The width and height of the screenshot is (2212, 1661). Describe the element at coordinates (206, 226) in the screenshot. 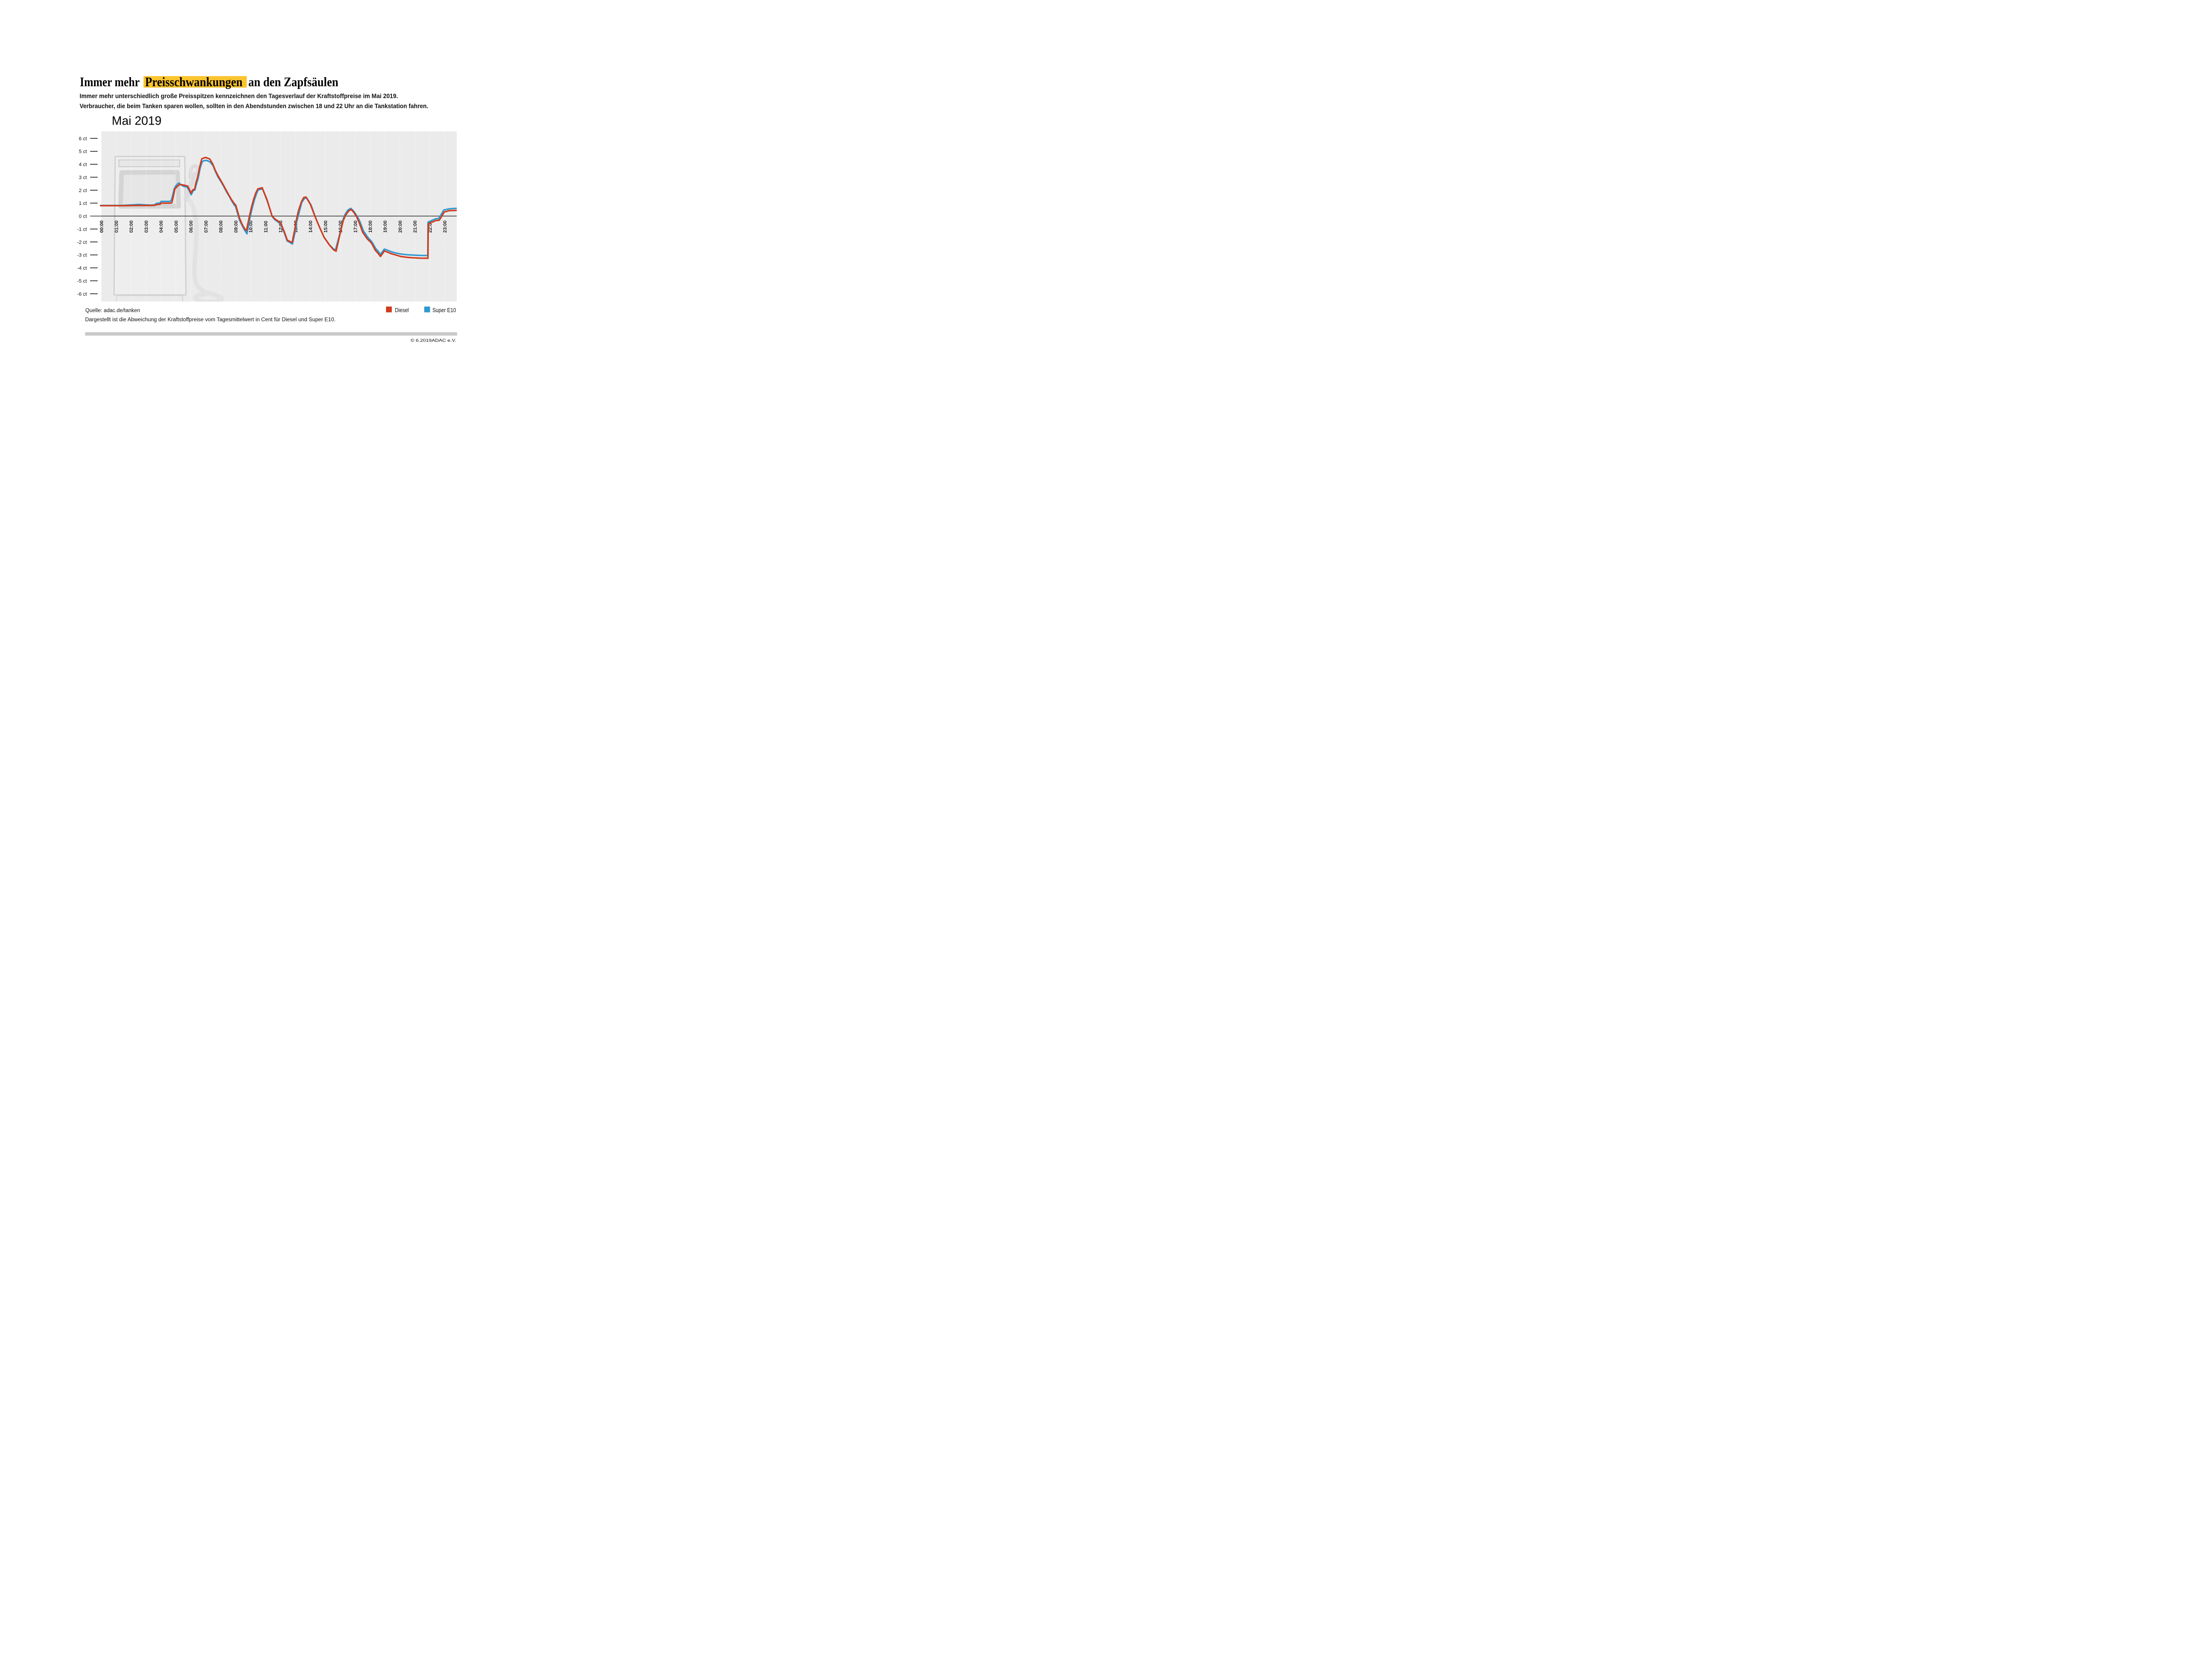

I see `svg-text: 07:00` at that location.